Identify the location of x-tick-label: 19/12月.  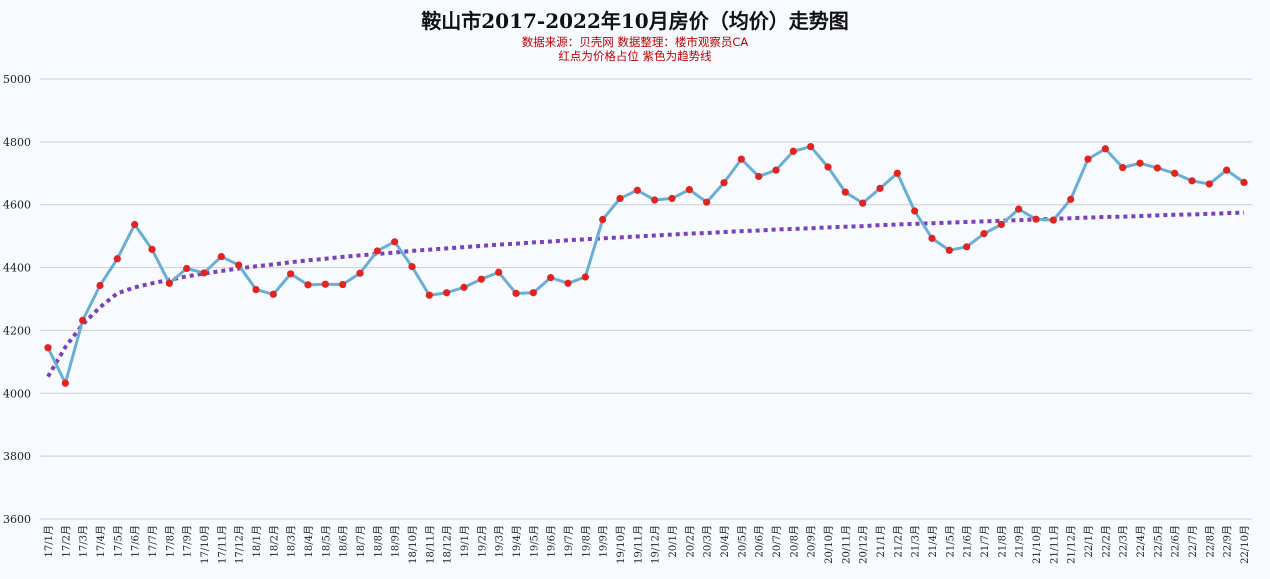
(656, 544).